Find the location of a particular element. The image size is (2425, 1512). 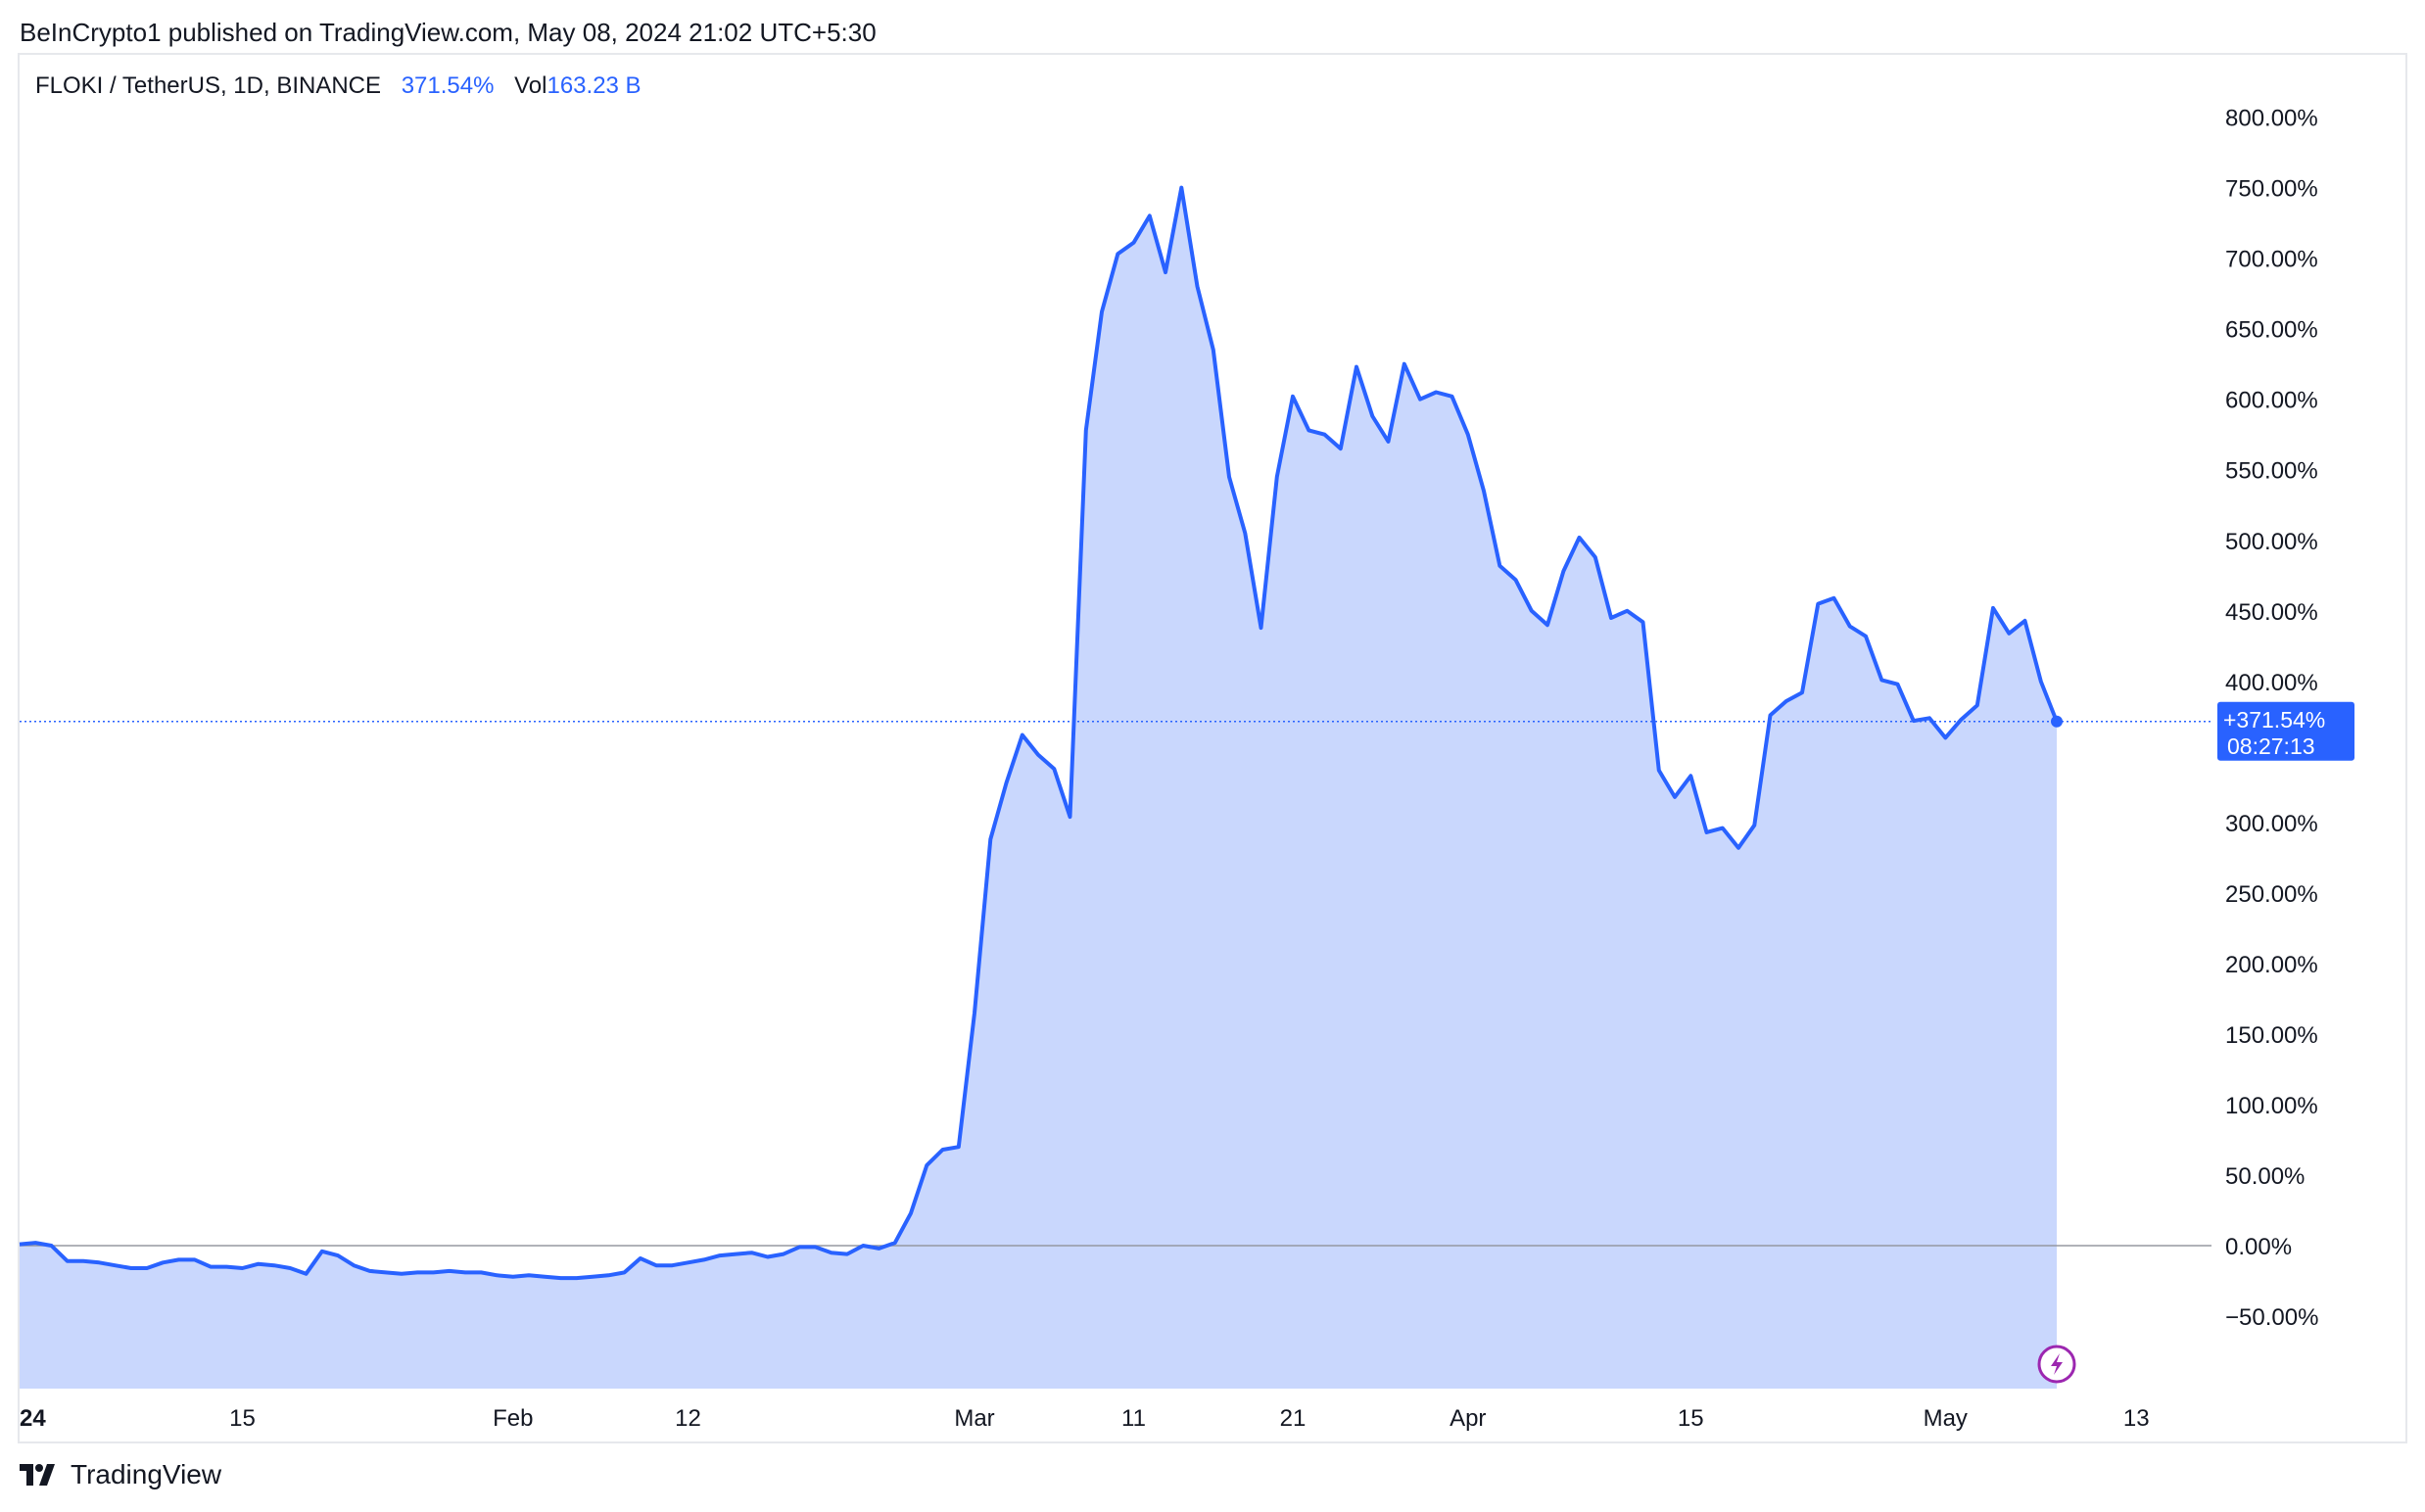

y-tick-label: 100.00% is located at coordinates (2271, 1106).